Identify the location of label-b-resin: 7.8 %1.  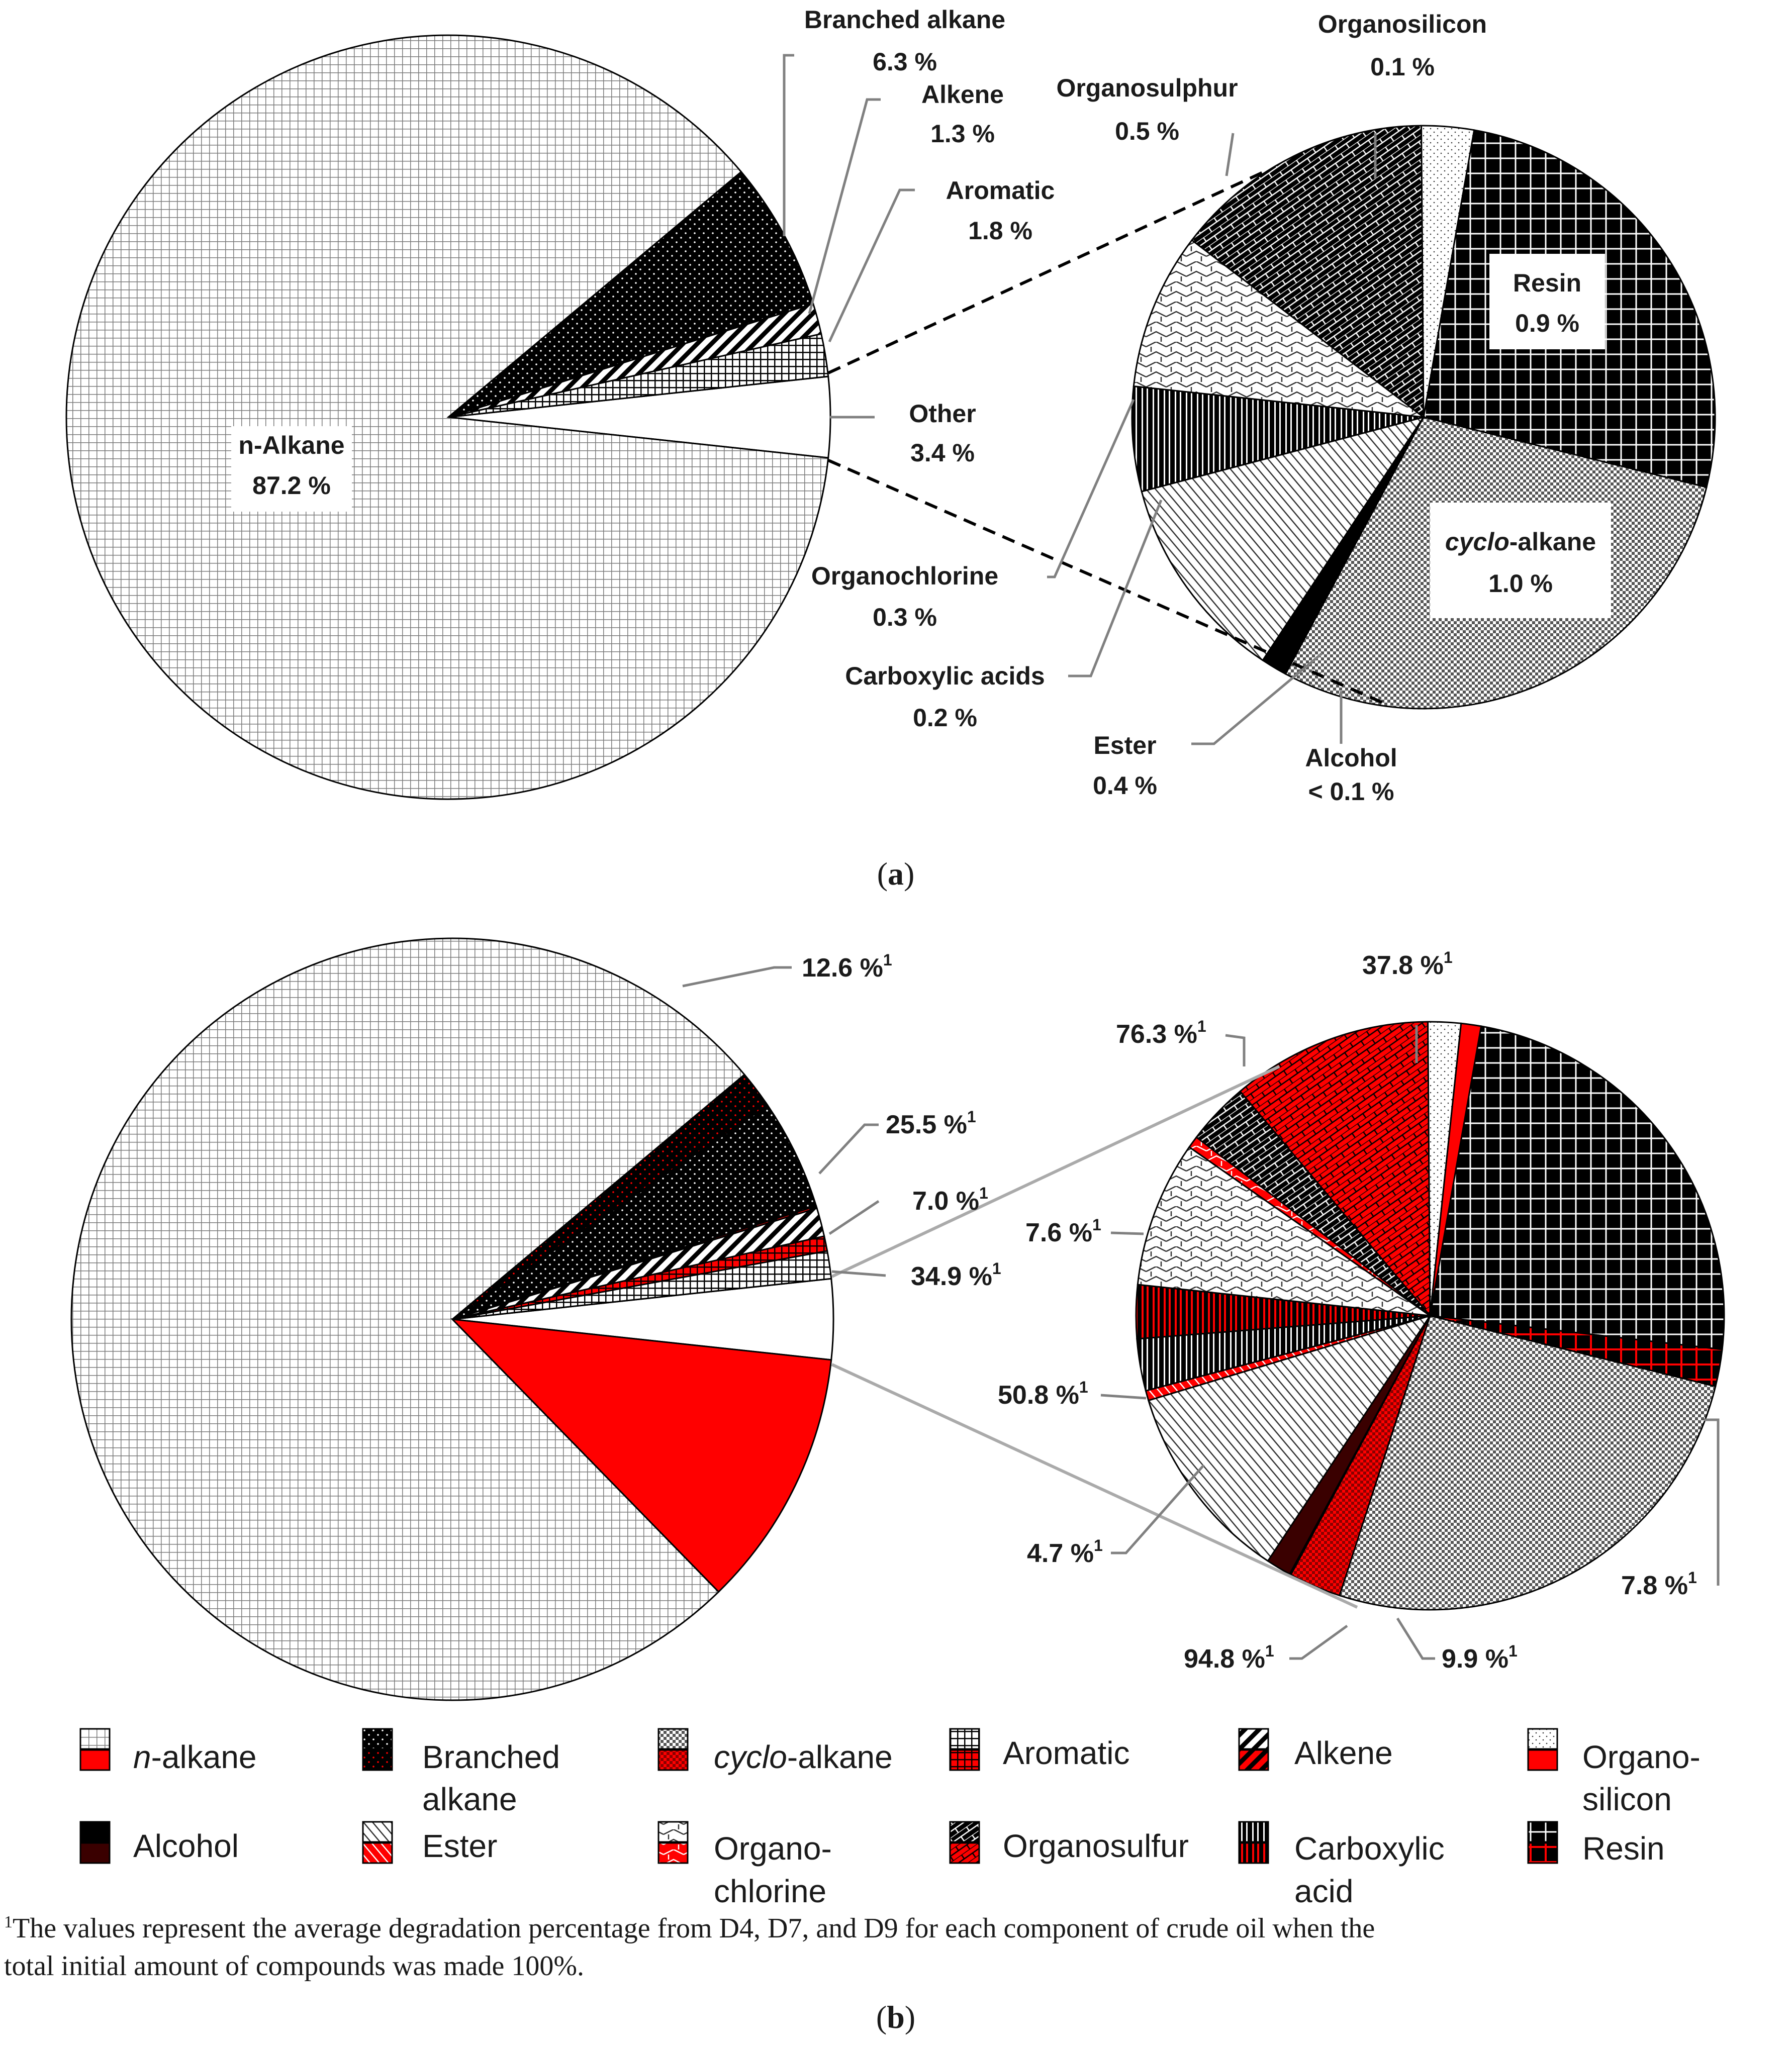
(1659, 1584).